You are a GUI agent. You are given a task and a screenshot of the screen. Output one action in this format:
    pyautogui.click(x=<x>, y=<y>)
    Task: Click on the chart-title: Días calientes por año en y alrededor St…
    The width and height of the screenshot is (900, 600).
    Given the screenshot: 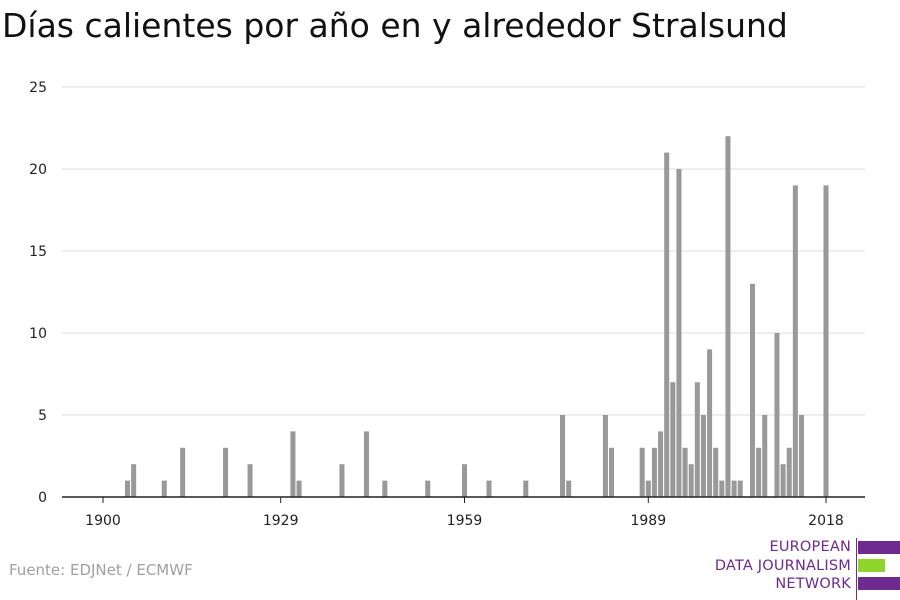 What is the action you would take?
    pyautogui.click(x=395, y=25)
    